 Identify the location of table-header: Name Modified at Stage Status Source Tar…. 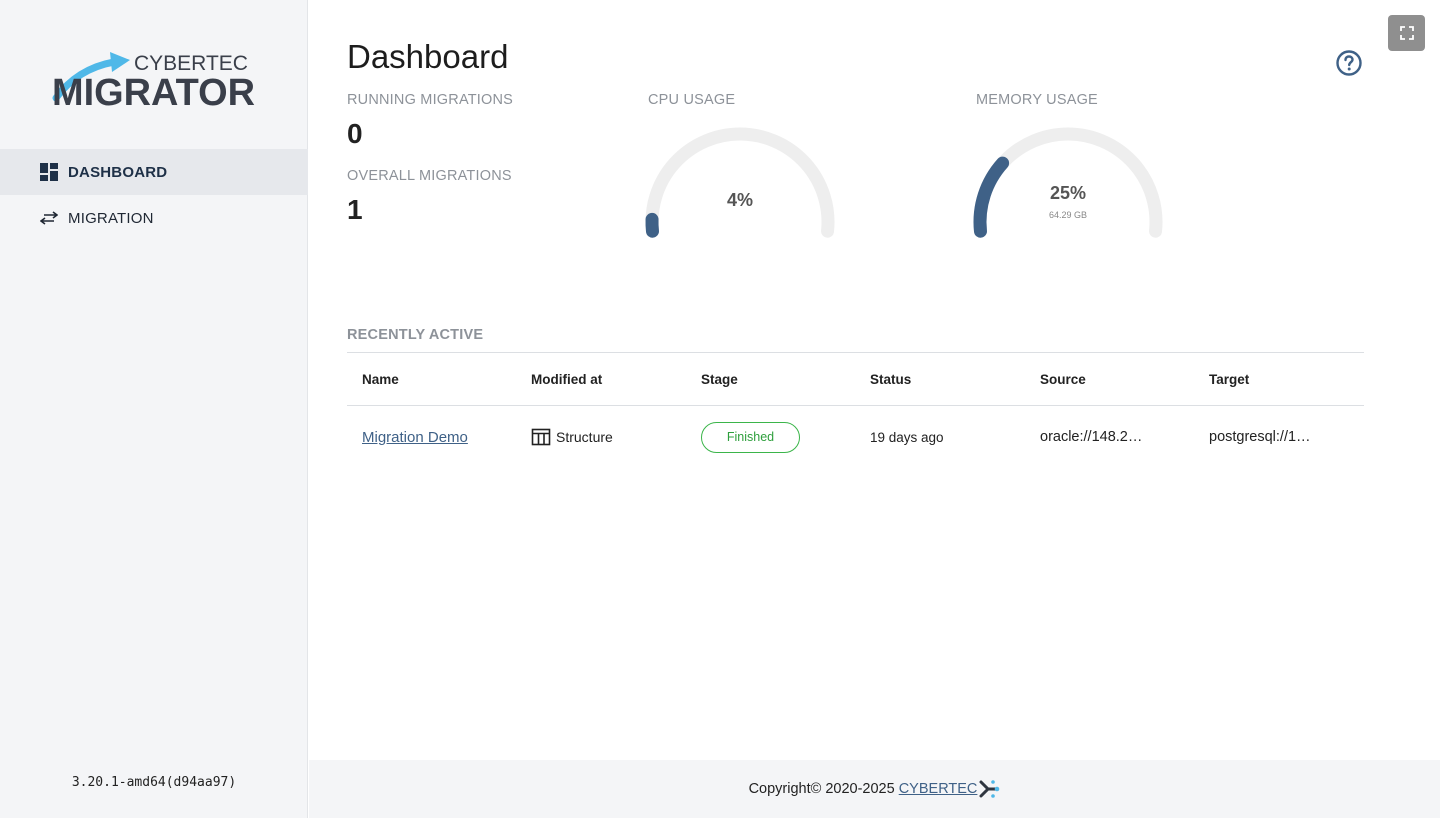
(855, 379).